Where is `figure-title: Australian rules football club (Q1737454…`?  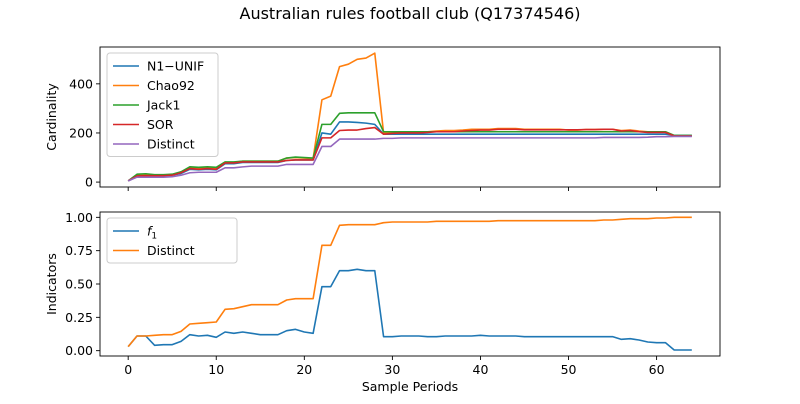 figure-title: Australian rules football club (Q1737454… is located at coordinates (410, 13).